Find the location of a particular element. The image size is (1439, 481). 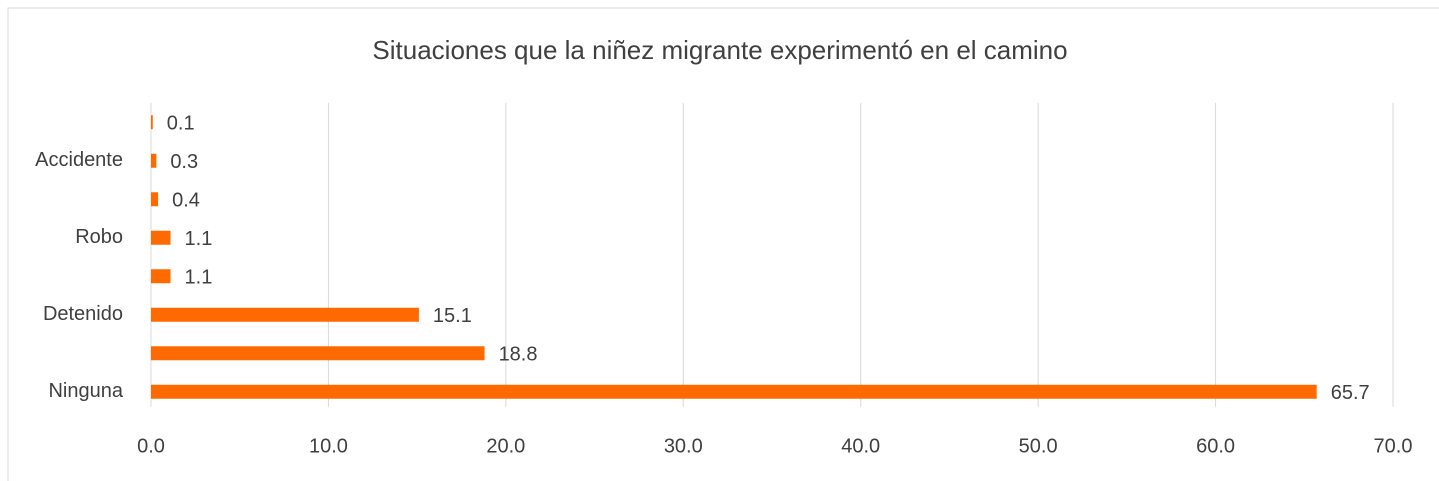

x-tick-label: 10.0 is located at coordinates (328, 446).